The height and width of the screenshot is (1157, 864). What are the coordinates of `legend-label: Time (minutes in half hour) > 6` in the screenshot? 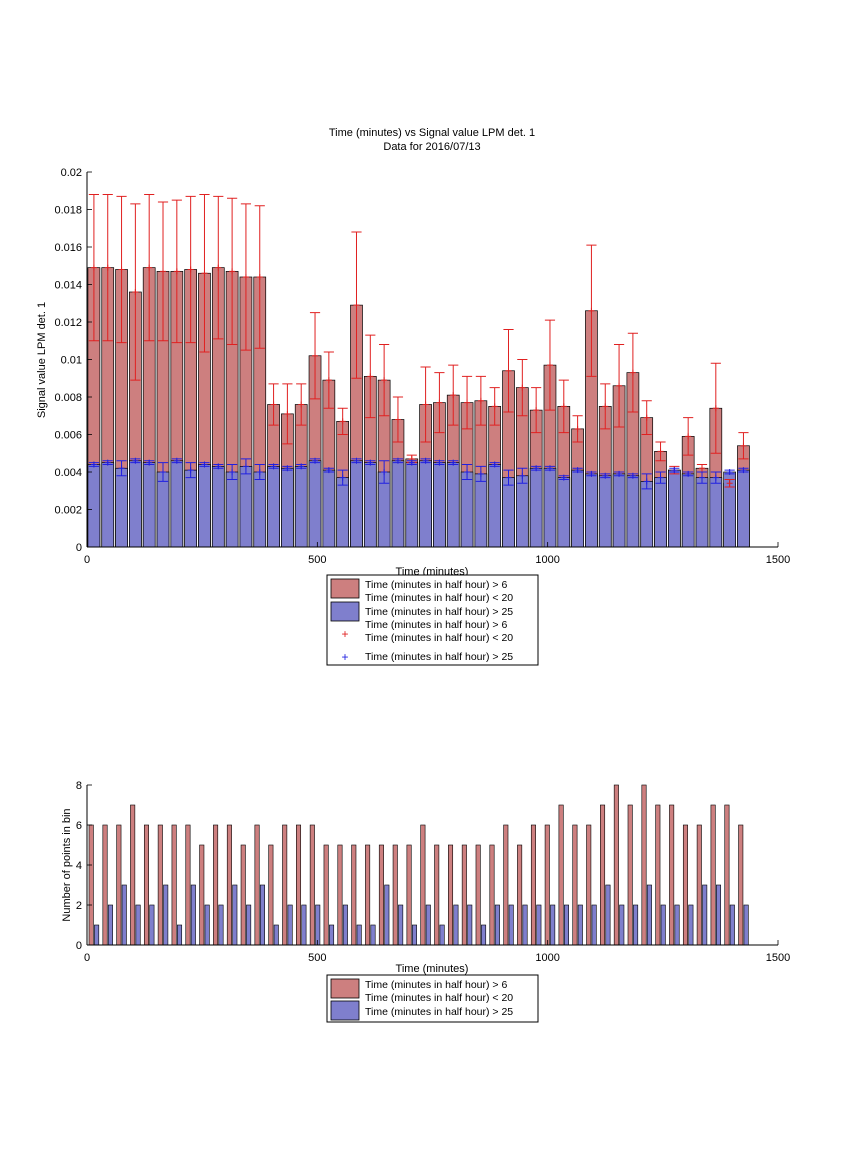 It's located at (436, 625).